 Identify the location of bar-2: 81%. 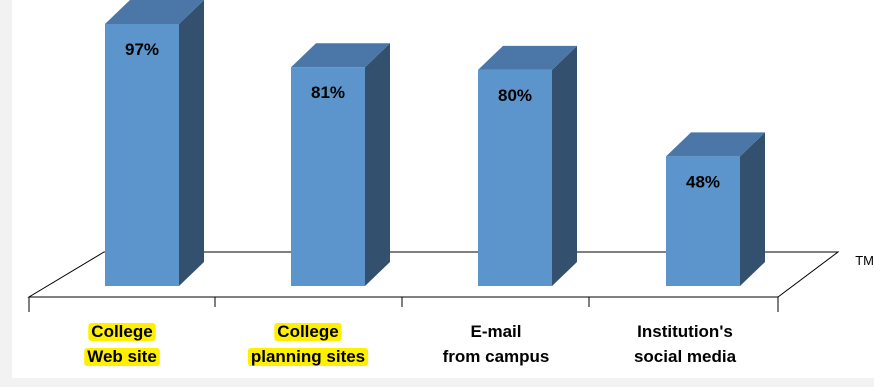
(340, 165).